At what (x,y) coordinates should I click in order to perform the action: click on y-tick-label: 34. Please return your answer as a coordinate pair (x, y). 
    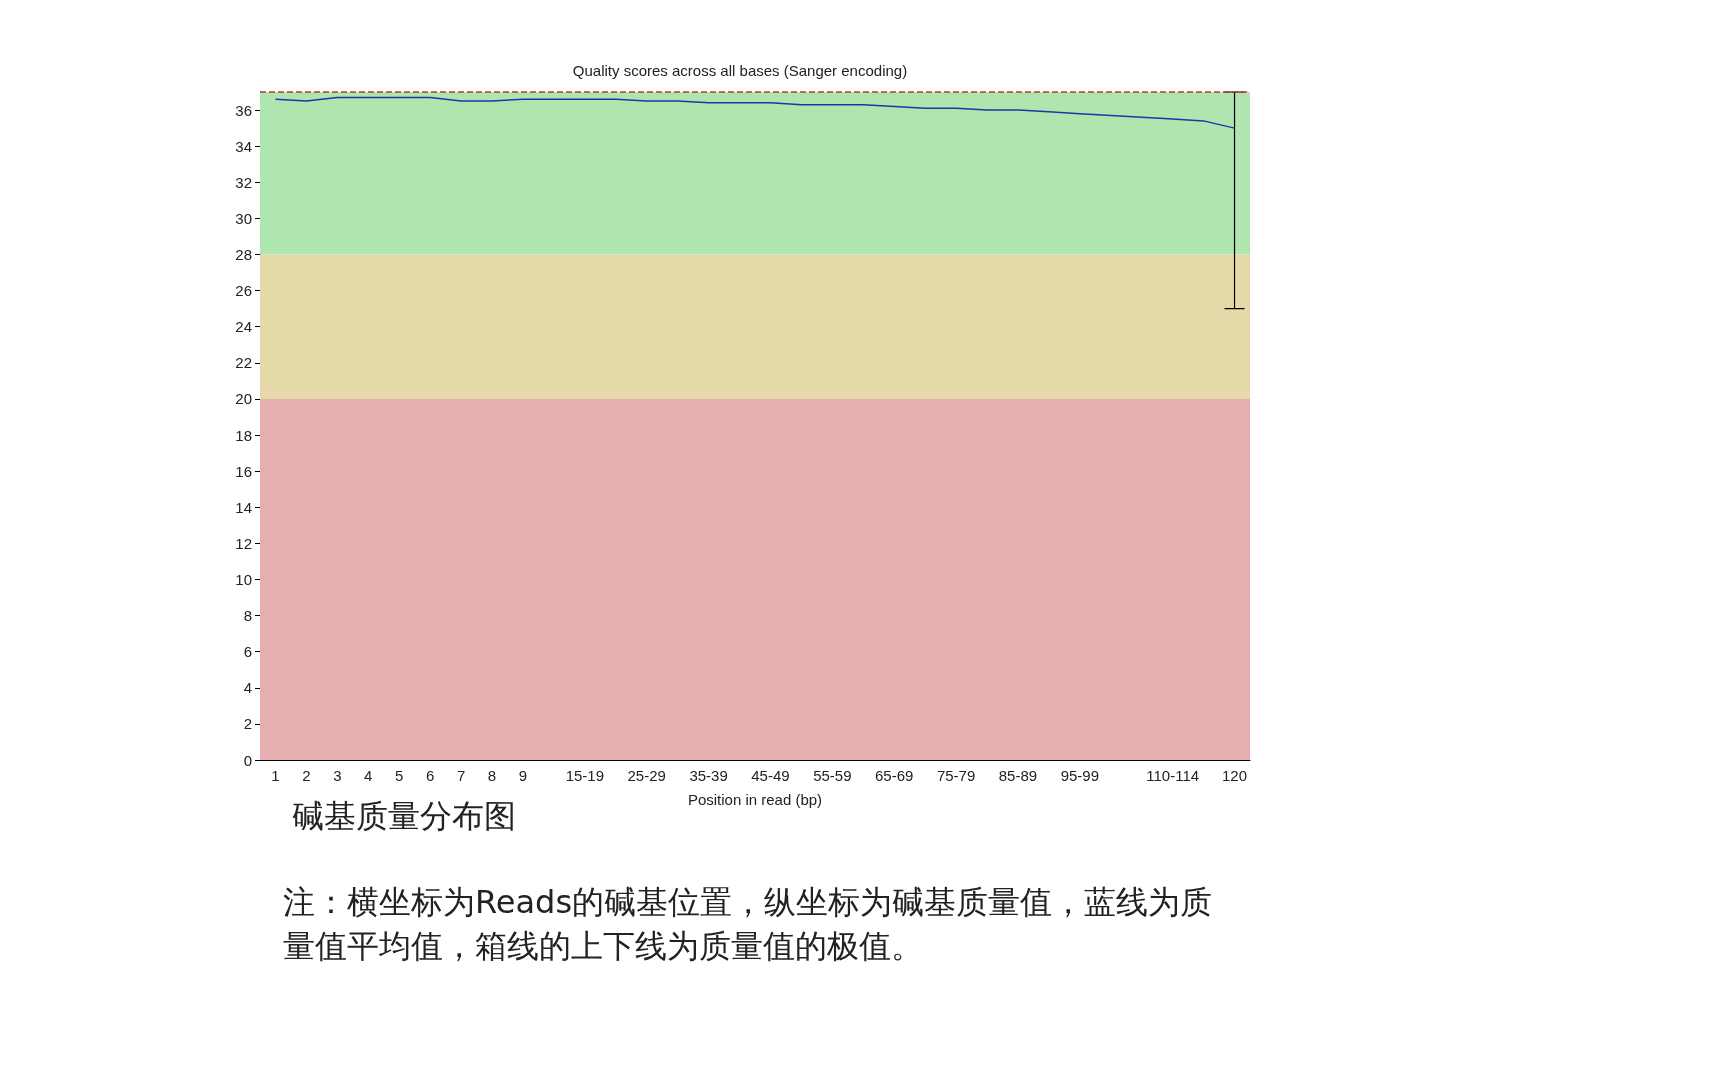
    Looking at the image, I should click on (243, 146).